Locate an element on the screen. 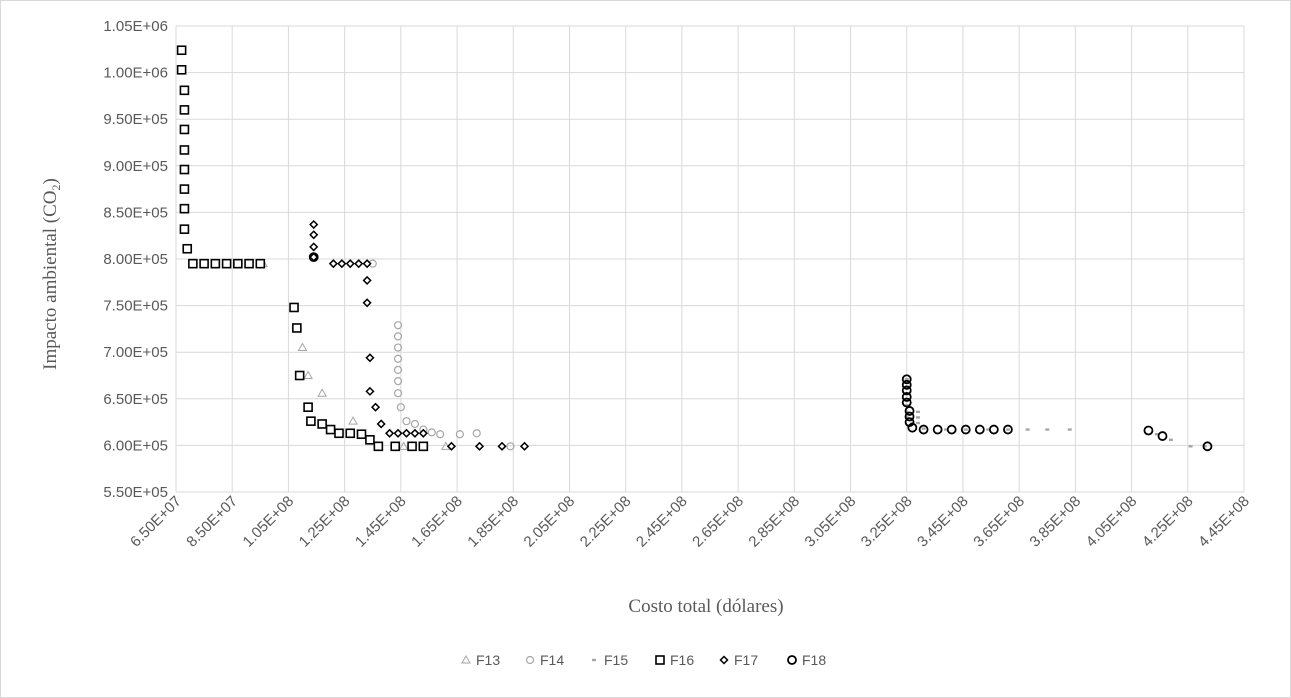 The image size is (1291, 698). y-axis-title-main: Impacto ambiental (CO is located at coordinates (50, 279).